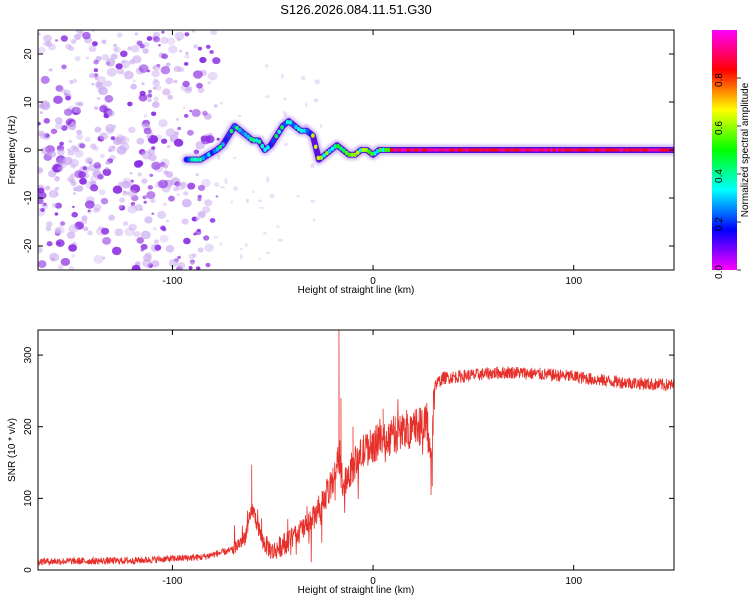  Describe the element at coordinates (28, 197) in the screenshot. I see `spectrogram-y-tick-label: -10` at that location.